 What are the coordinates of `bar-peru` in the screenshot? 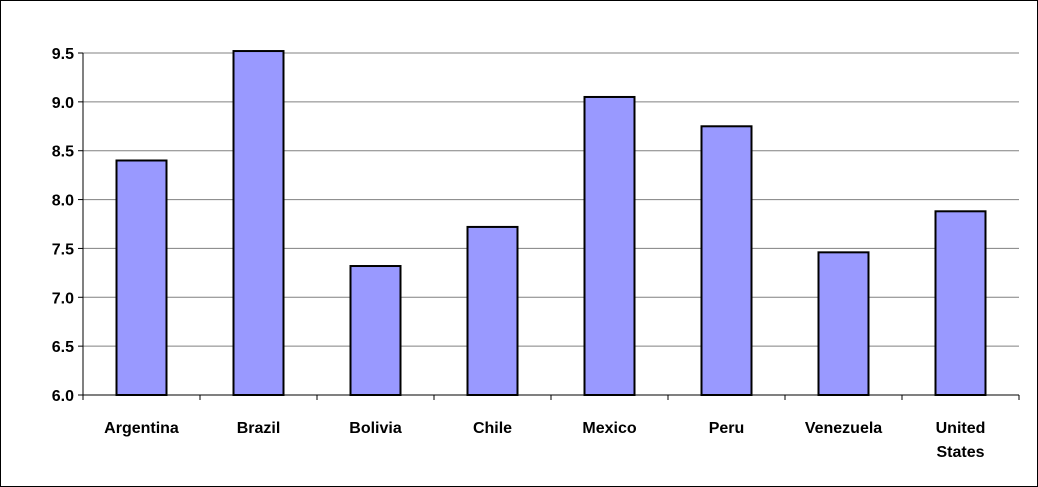 It's located at (726, 261).